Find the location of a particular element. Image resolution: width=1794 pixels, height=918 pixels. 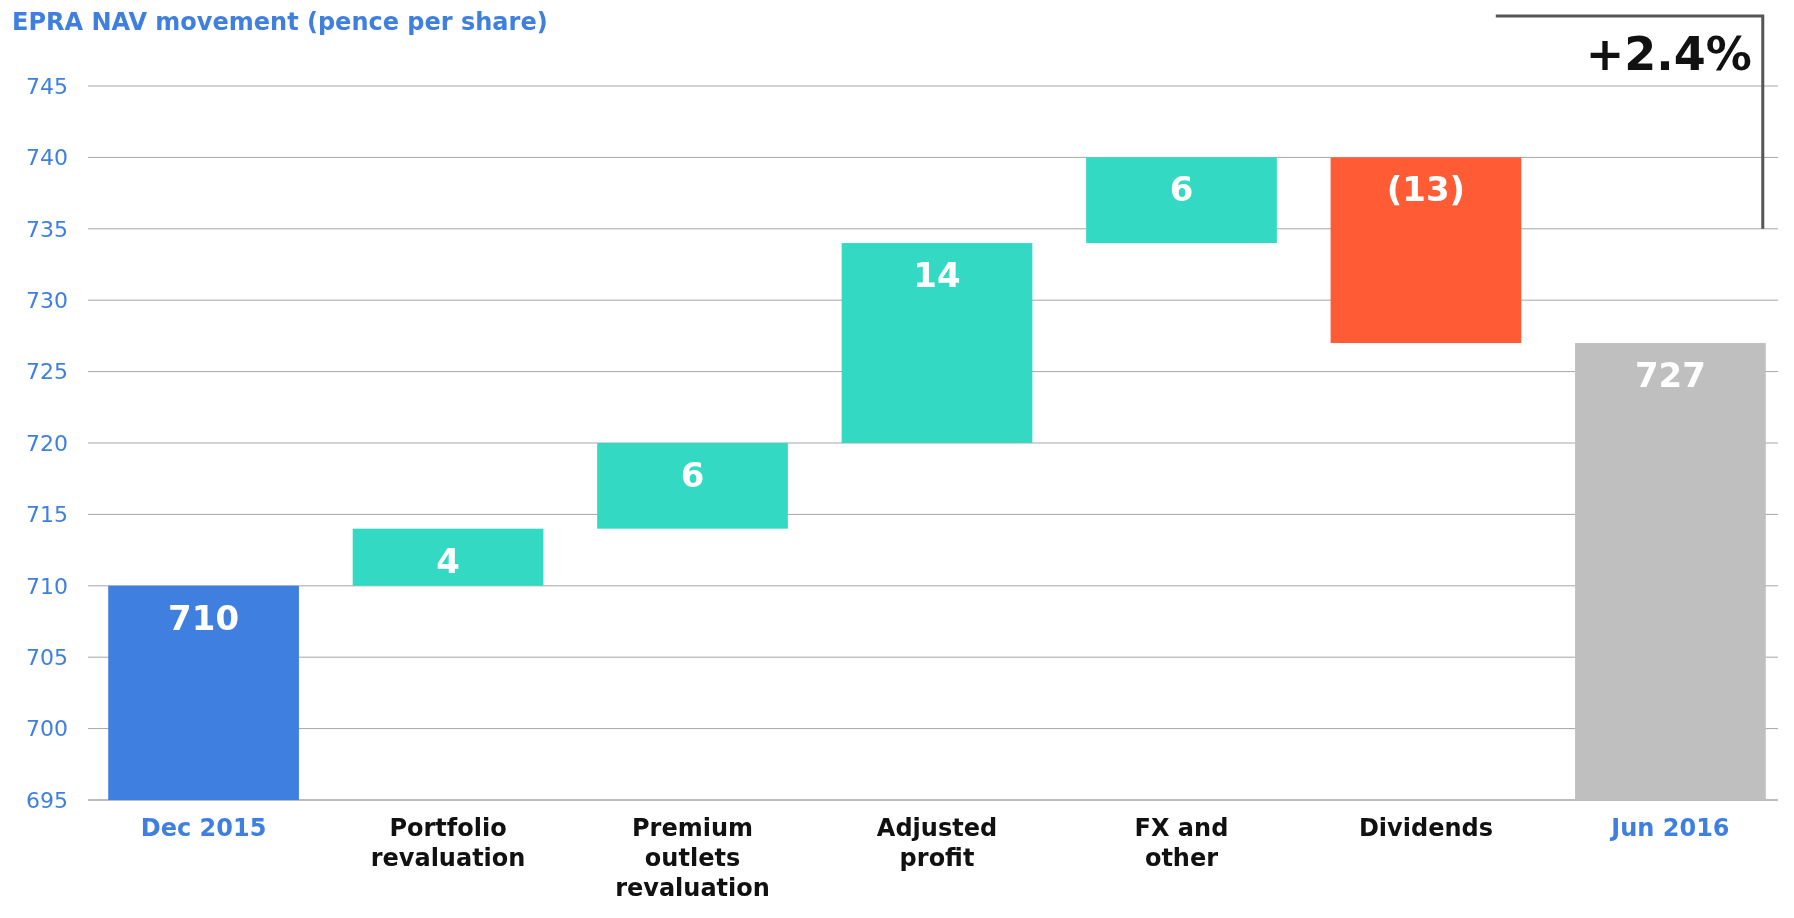

y-tick-label: 700 is located at coordinates (47, 729).